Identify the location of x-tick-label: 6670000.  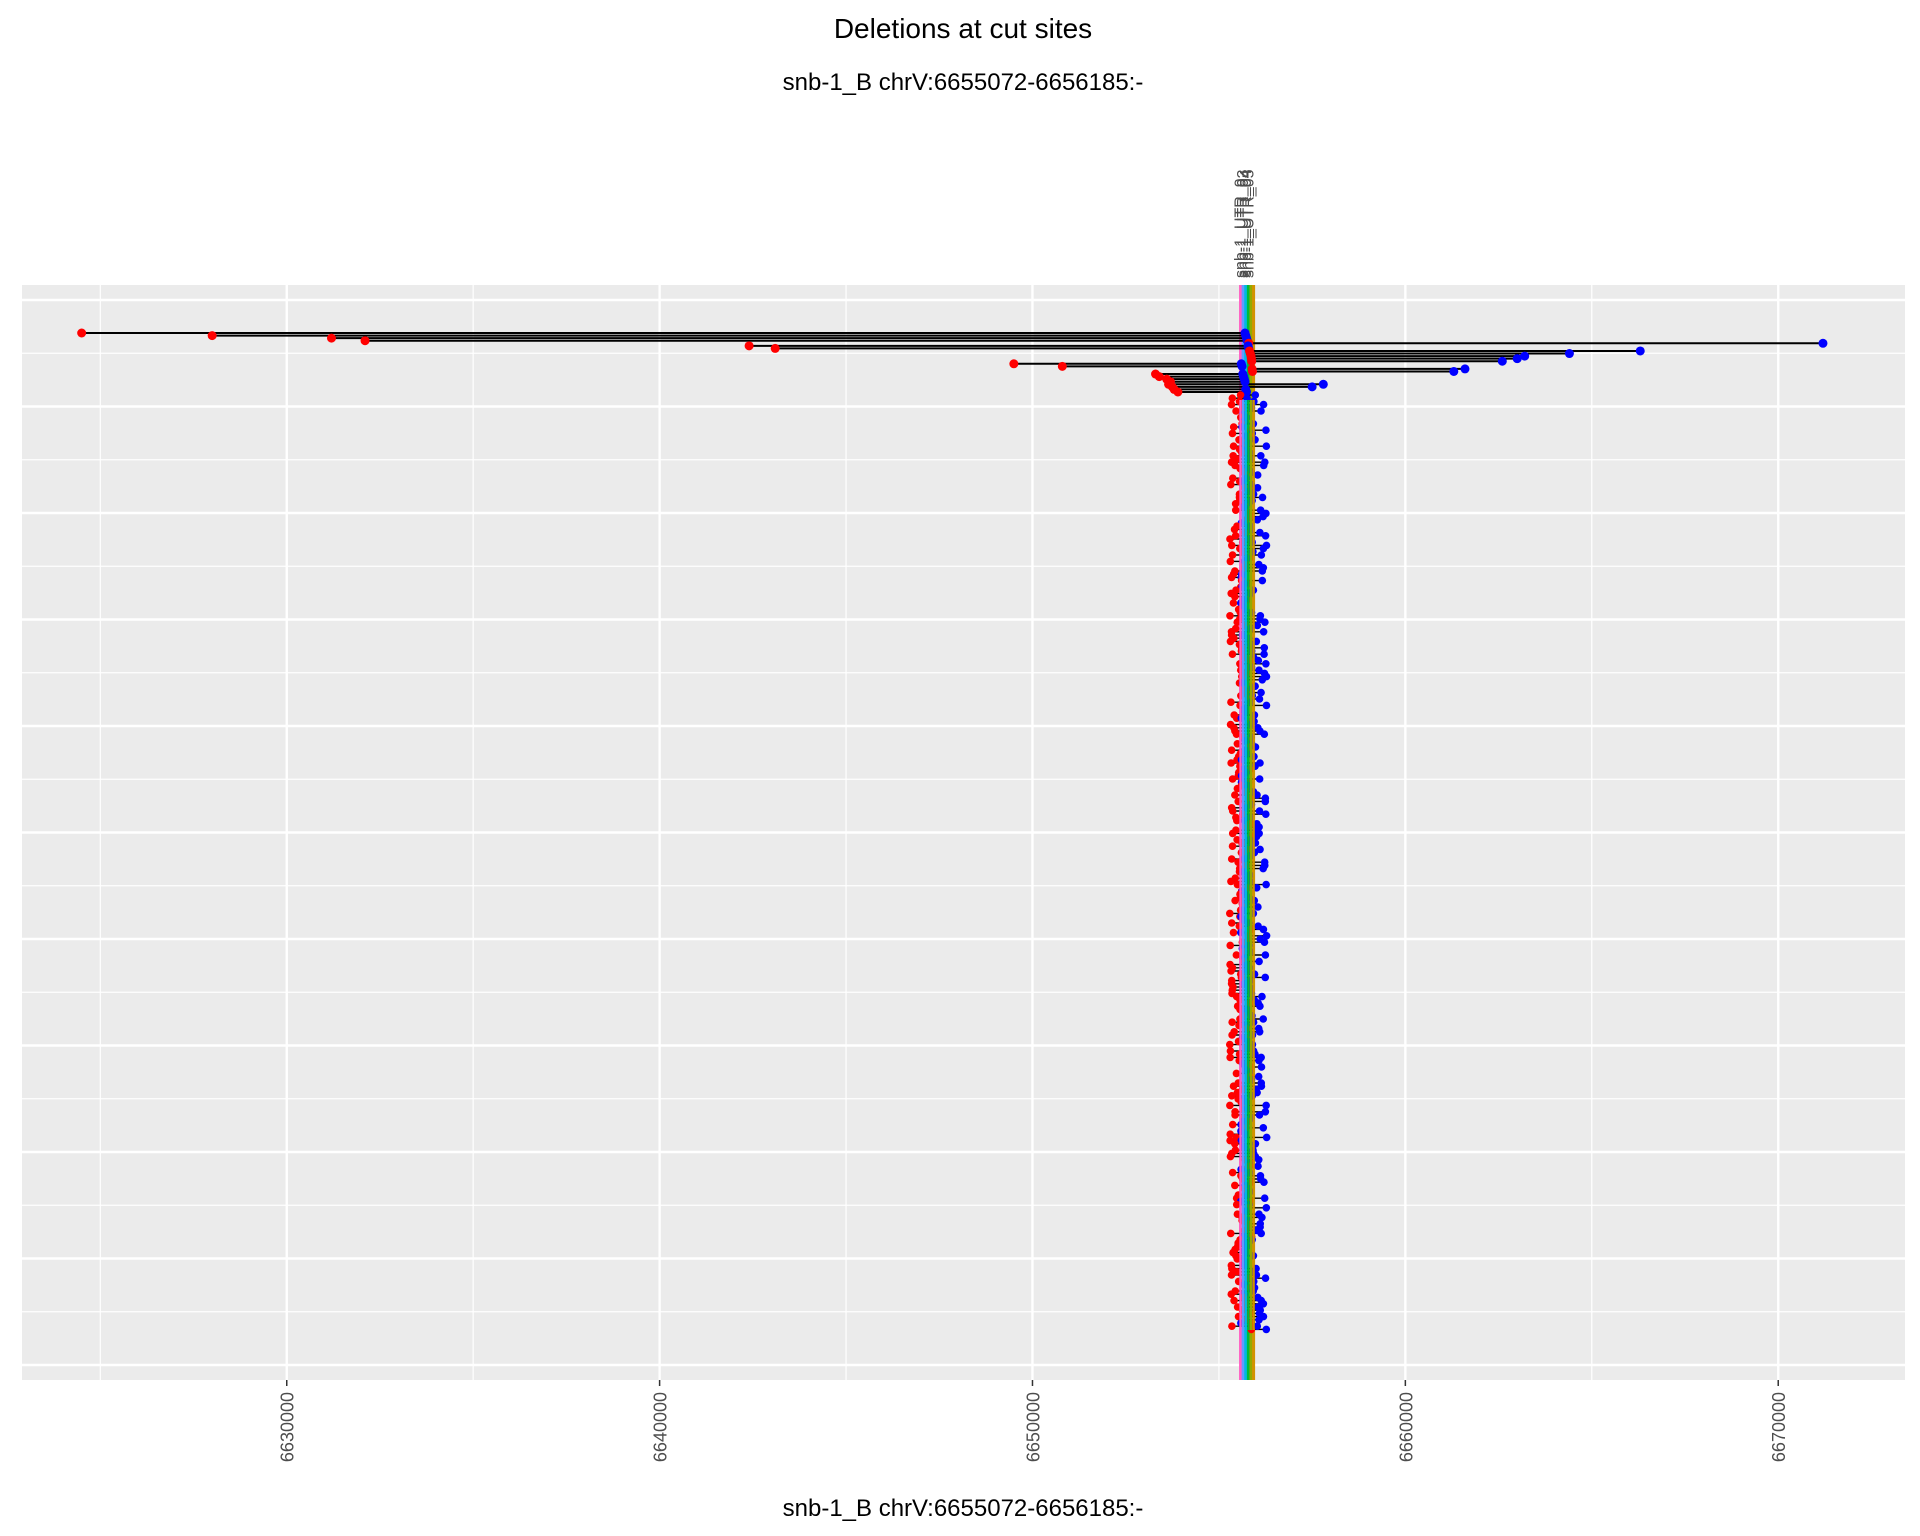
(1779, 1427).